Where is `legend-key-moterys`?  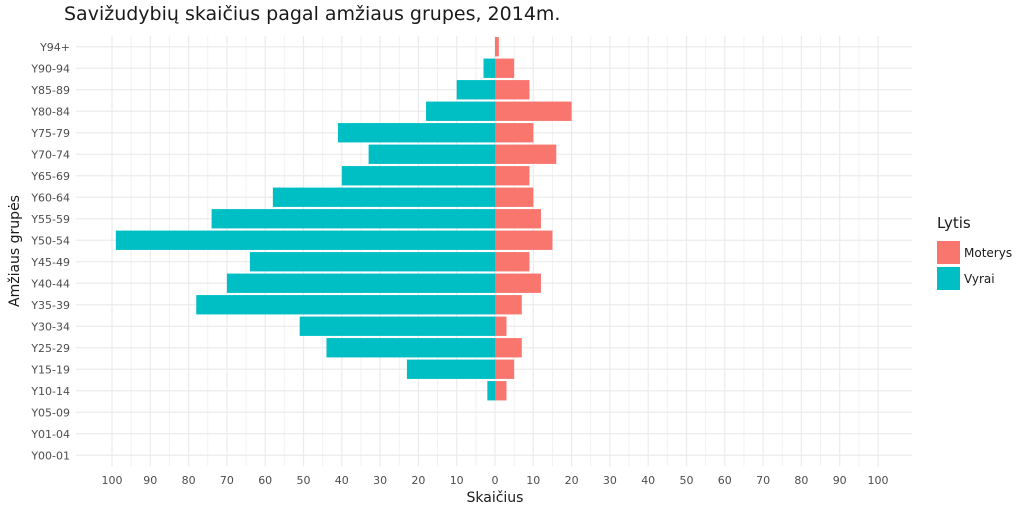
legend-key-moterys is located at coordinates (948, 252).